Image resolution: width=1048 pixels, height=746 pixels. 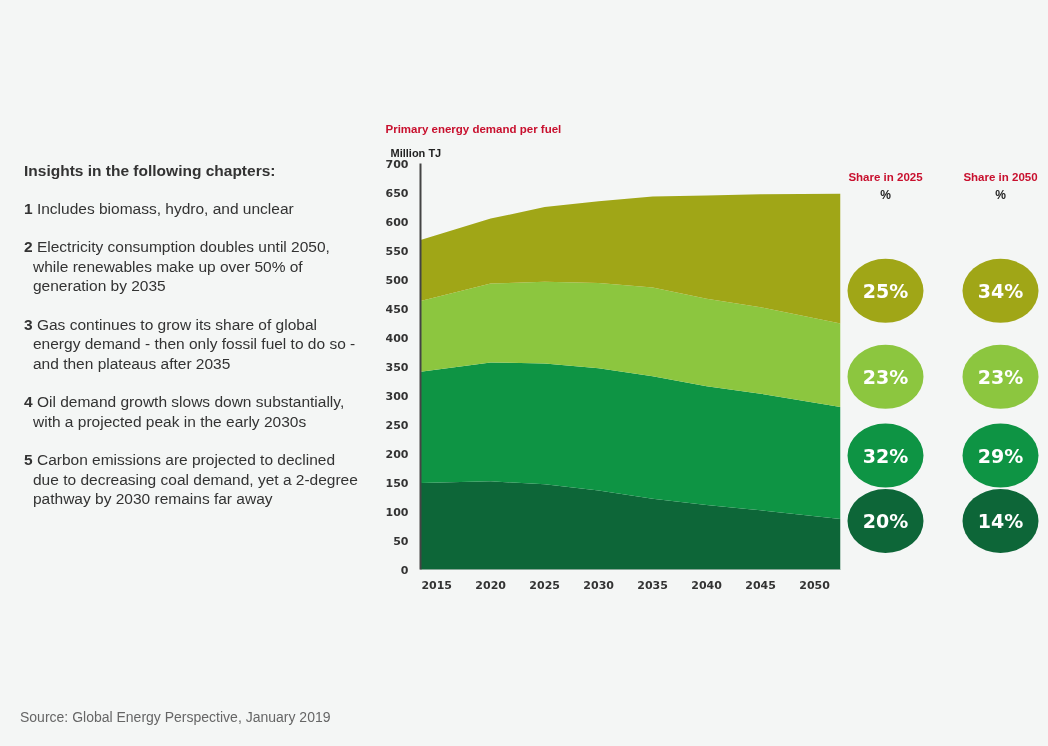 I want to click on y-tick-label: 450, so click(x=397, y=309).